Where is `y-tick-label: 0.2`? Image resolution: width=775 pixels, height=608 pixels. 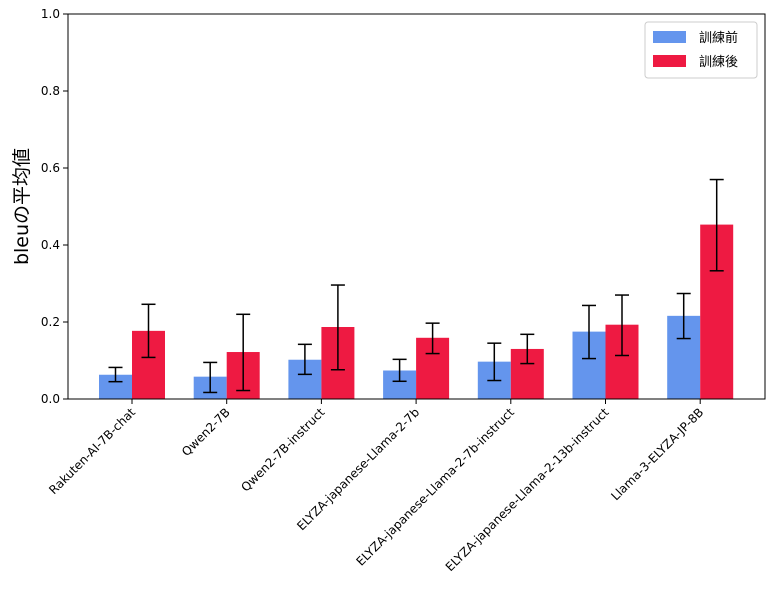
y-tick-label: 0.2 is located at coordinates (50, 322).